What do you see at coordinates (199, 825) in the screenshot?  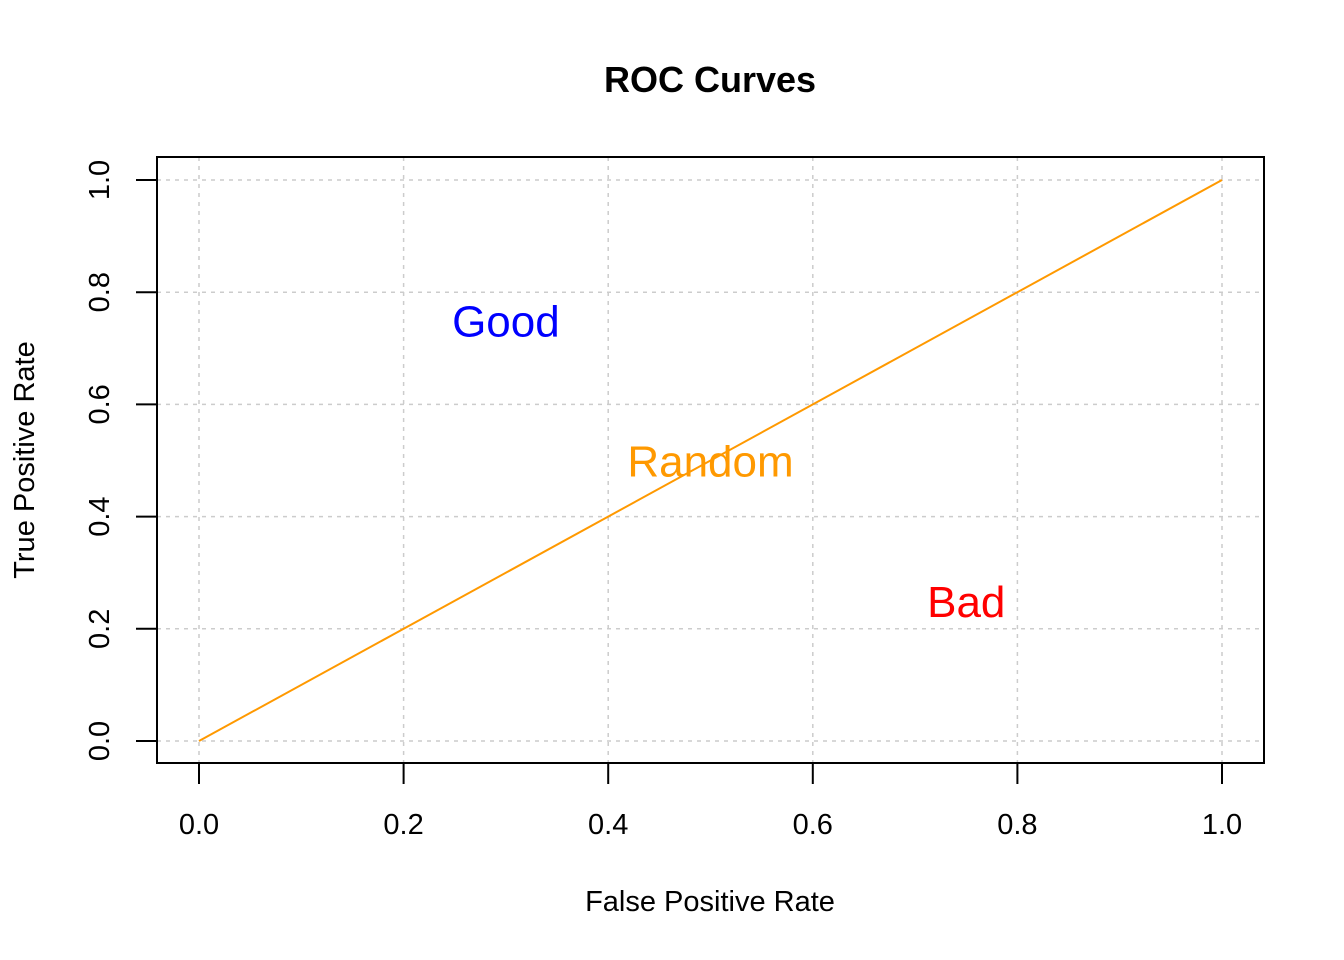 I see `x-tick-label-0: 0.0` at bounding box center [199, 825].